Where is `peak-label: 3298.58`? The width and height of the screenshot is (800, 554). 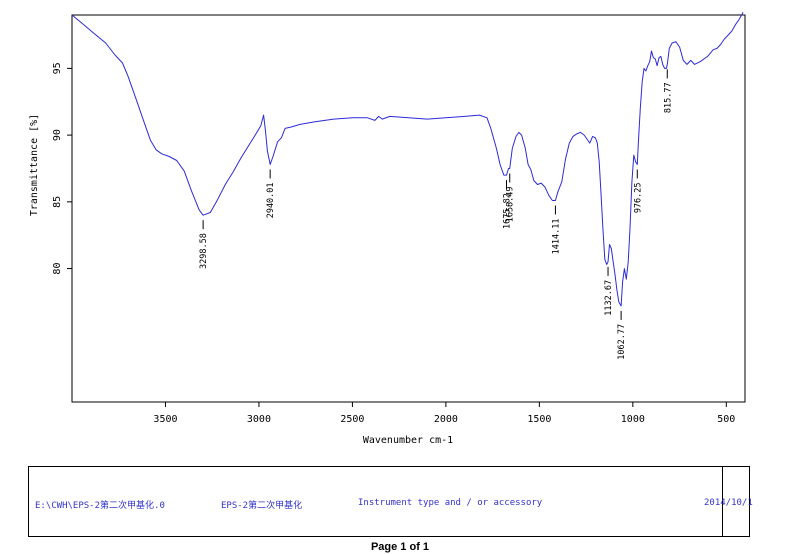 peak-label: 3298.58 is located at coordinates (204, 251).